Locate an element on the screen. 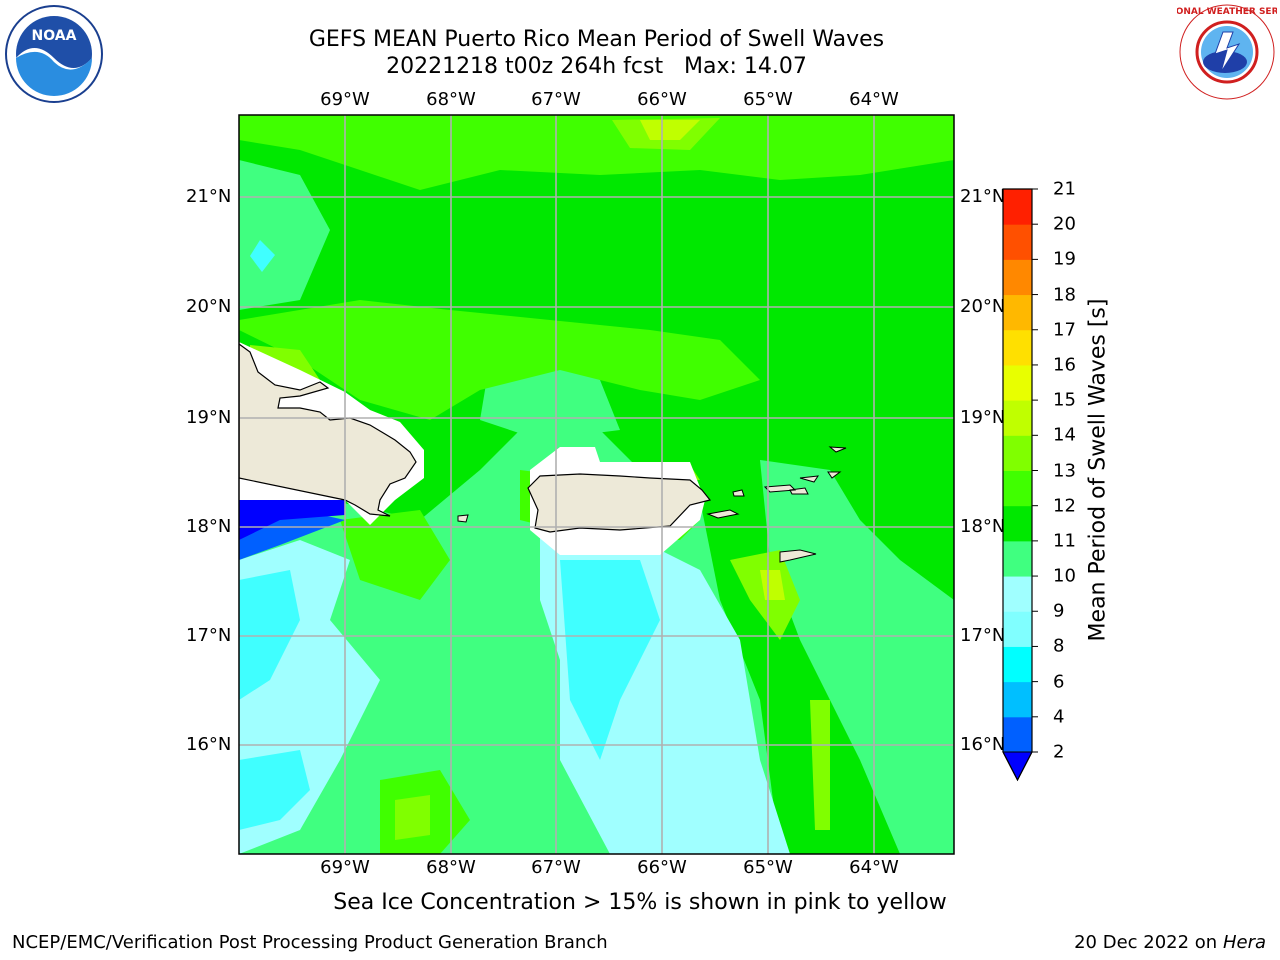 The width and height of the screenshot is (1280, 960). lat-label-right: 20°N is located at coordinates (983, 306).